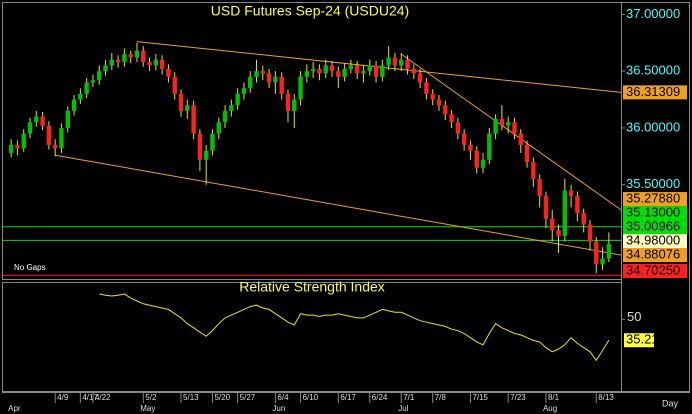 The width and height of the screenshot is (692, 414). I want to click on level-label: 35.27880, so click(653, 197).